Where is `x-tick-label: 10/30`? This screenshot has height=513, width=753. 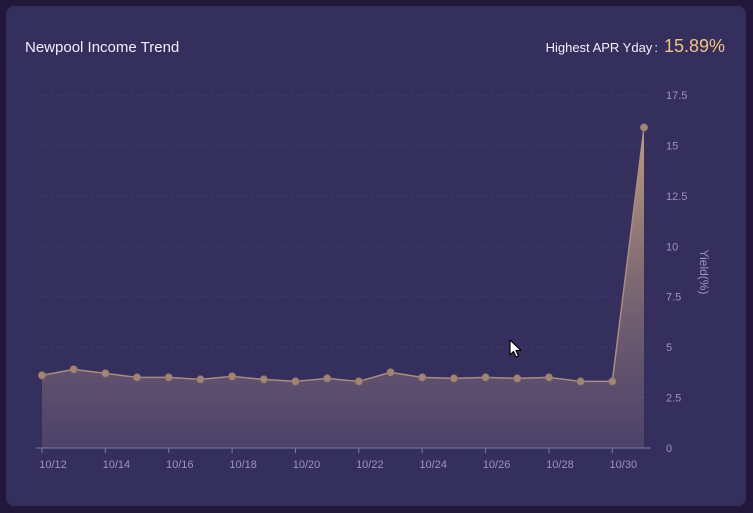
x-tick-label: 10/30 is located at coordinates (624, 465).